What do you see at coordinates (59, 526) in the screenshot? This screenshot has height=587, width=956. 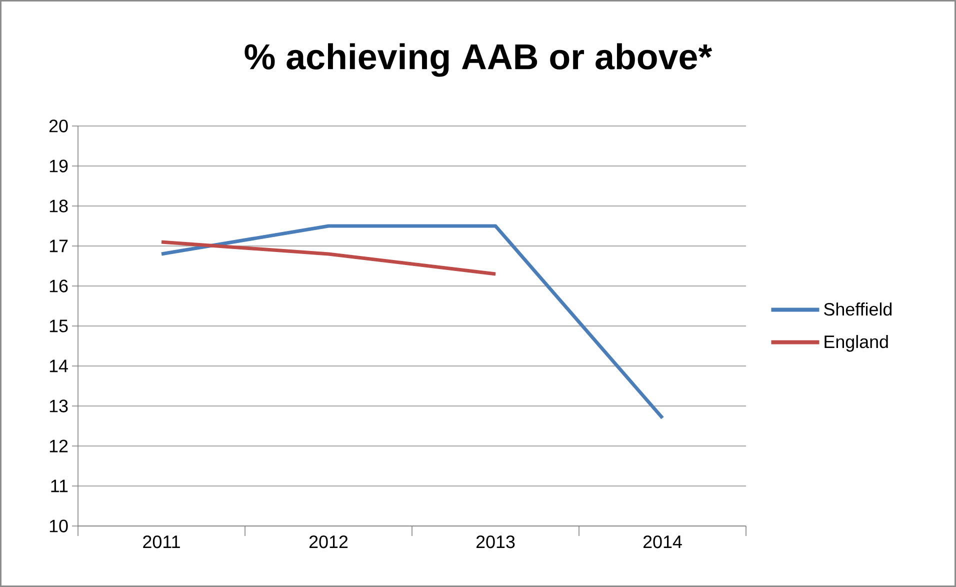 I see `y-tick-label: 10` at bounding box center [59, 526].